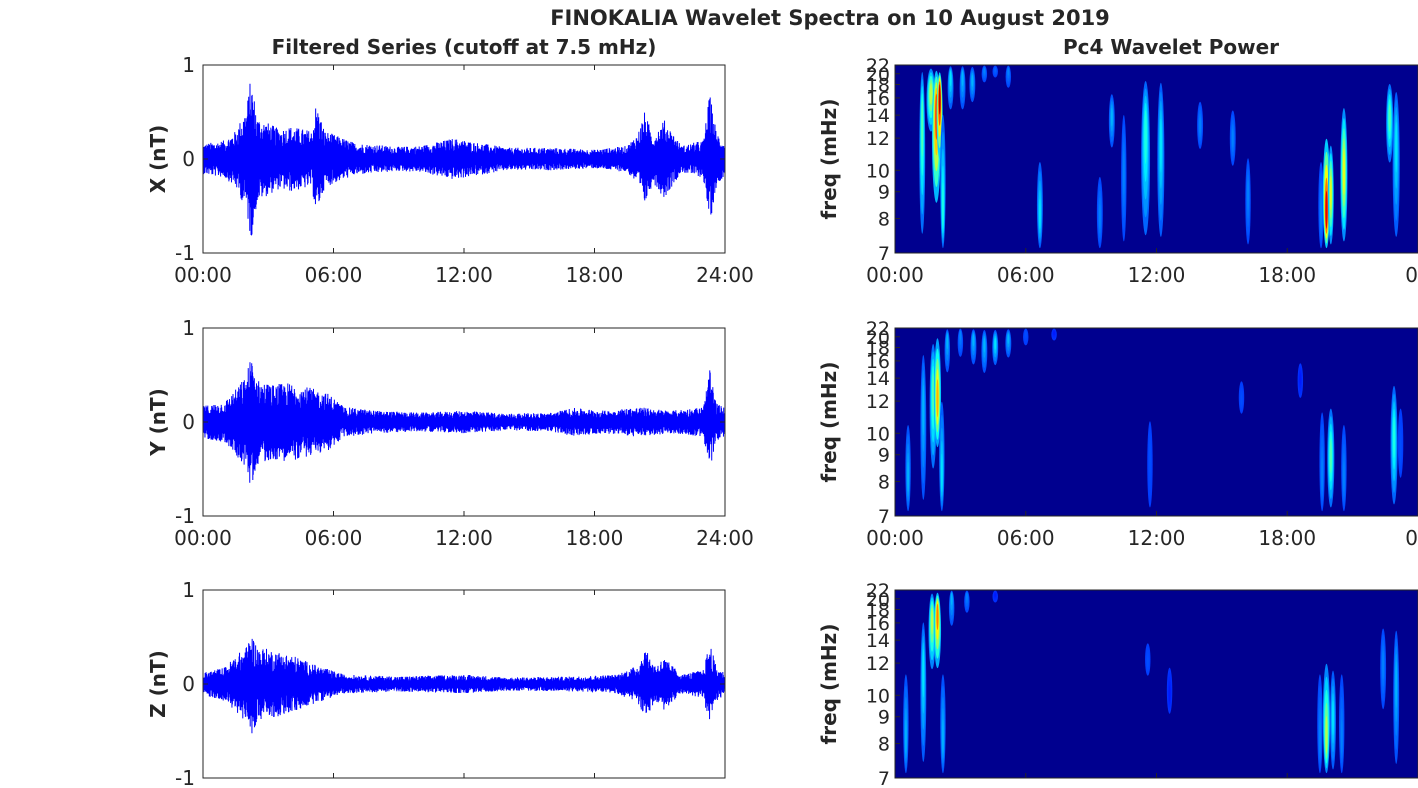  I want to click on x-wavelet-ytick-label: 12, so click(878, 139).